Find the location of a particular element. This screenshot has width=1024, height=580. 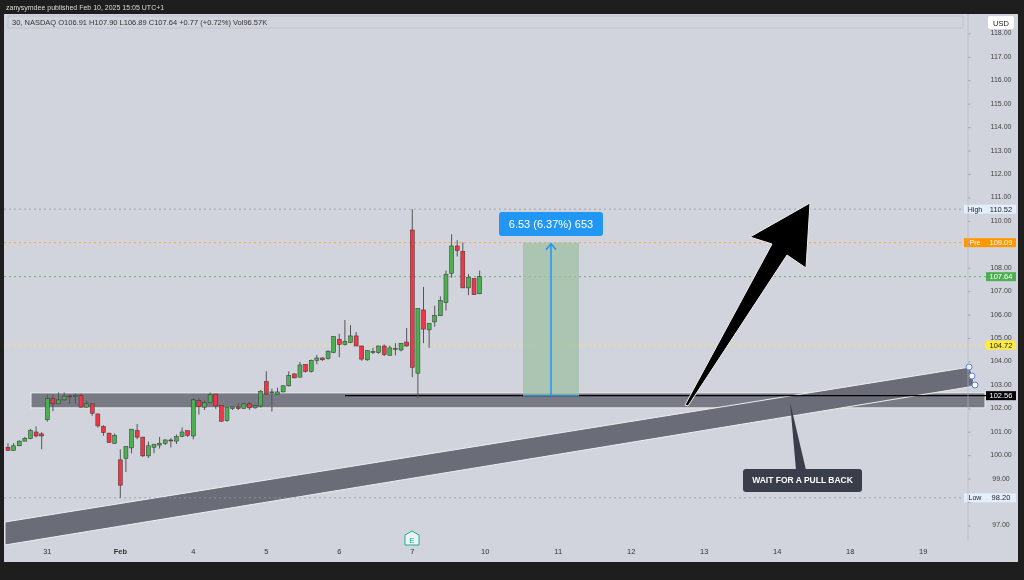

annotation: WAIT FOR A PULL BACK is located at coordinates (803, 480).